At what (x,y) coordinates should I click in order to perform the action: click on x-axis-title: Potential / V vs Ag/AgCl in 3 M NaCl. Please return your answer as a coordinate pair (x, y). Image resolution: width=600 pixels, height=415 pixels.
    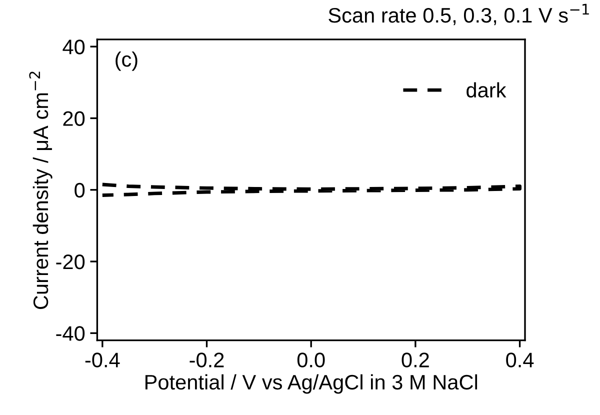
    Looking at the image, I should click on (311, 384).